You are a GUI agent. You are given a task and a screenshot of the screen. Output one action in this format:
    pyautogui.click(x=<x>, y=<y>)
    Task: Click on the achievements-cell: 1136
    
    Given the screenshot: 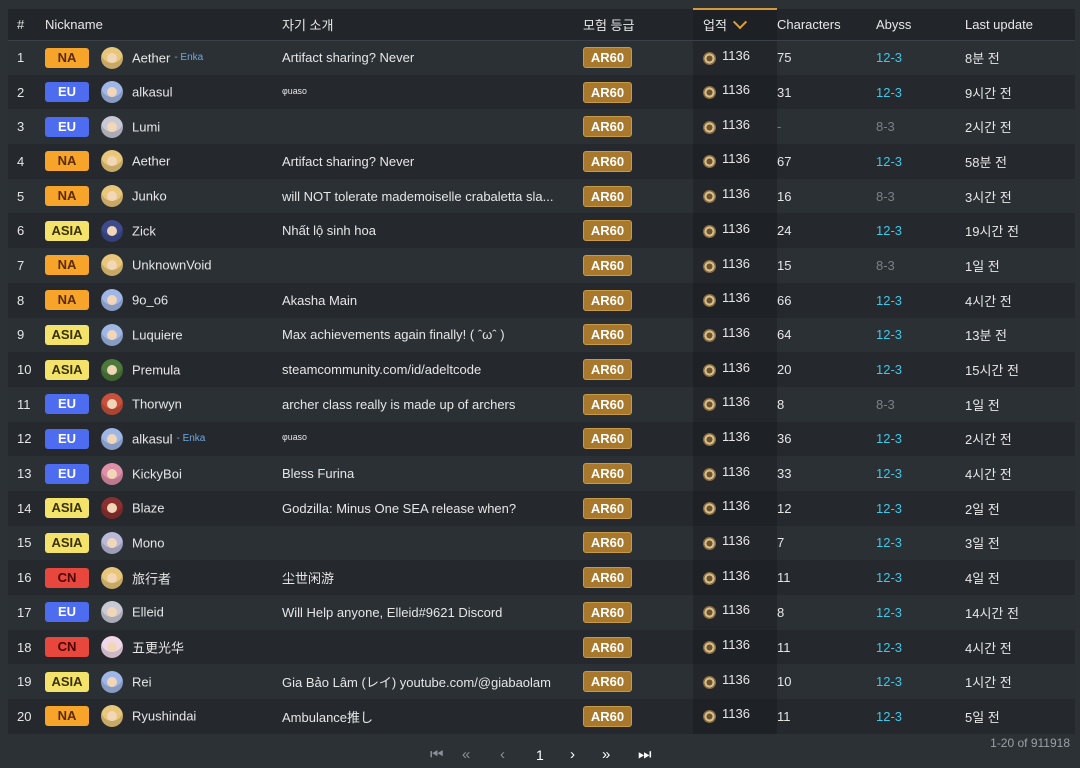 What is the action you would take?
    pyautogui.click(x=735, y=300)
    